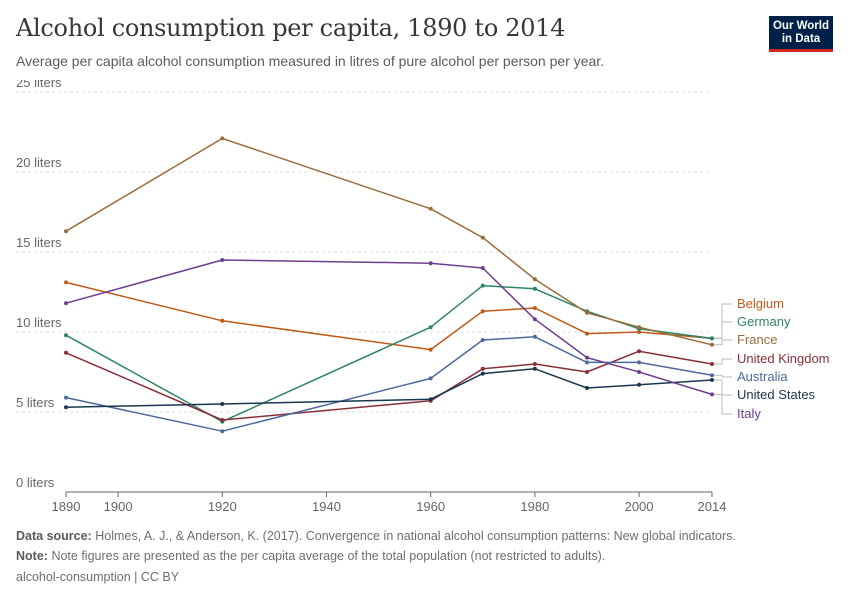 The width and height of the screenshot is (850, 600). What do you see at coordinates (39, 162) in the screenshot?
I see `y-tick-label: 20 liters` at bounding box center [39, 162].